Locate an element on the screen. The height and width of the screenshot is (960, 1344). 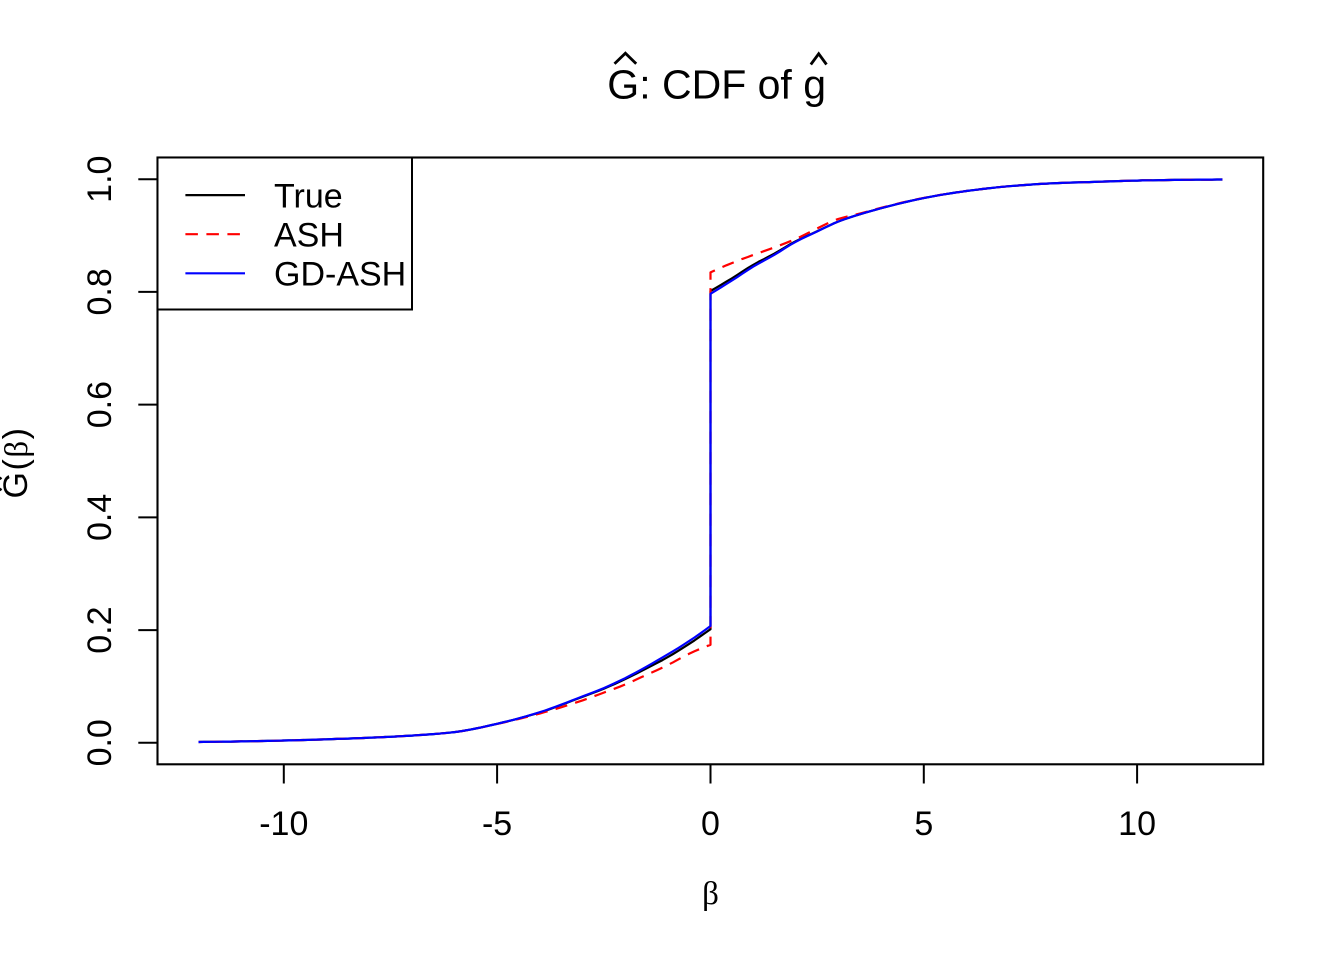
svg-text: 5 is located at coordinates (923, 824).